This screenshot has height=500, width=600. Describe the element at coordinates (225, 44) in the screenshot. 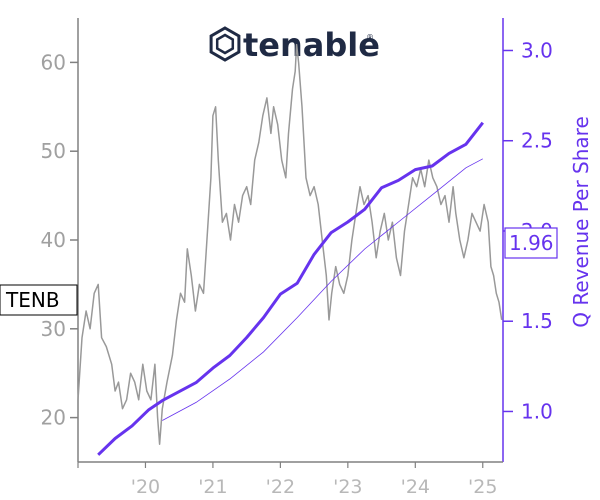

I see `tenable-logo-icon` at that location.